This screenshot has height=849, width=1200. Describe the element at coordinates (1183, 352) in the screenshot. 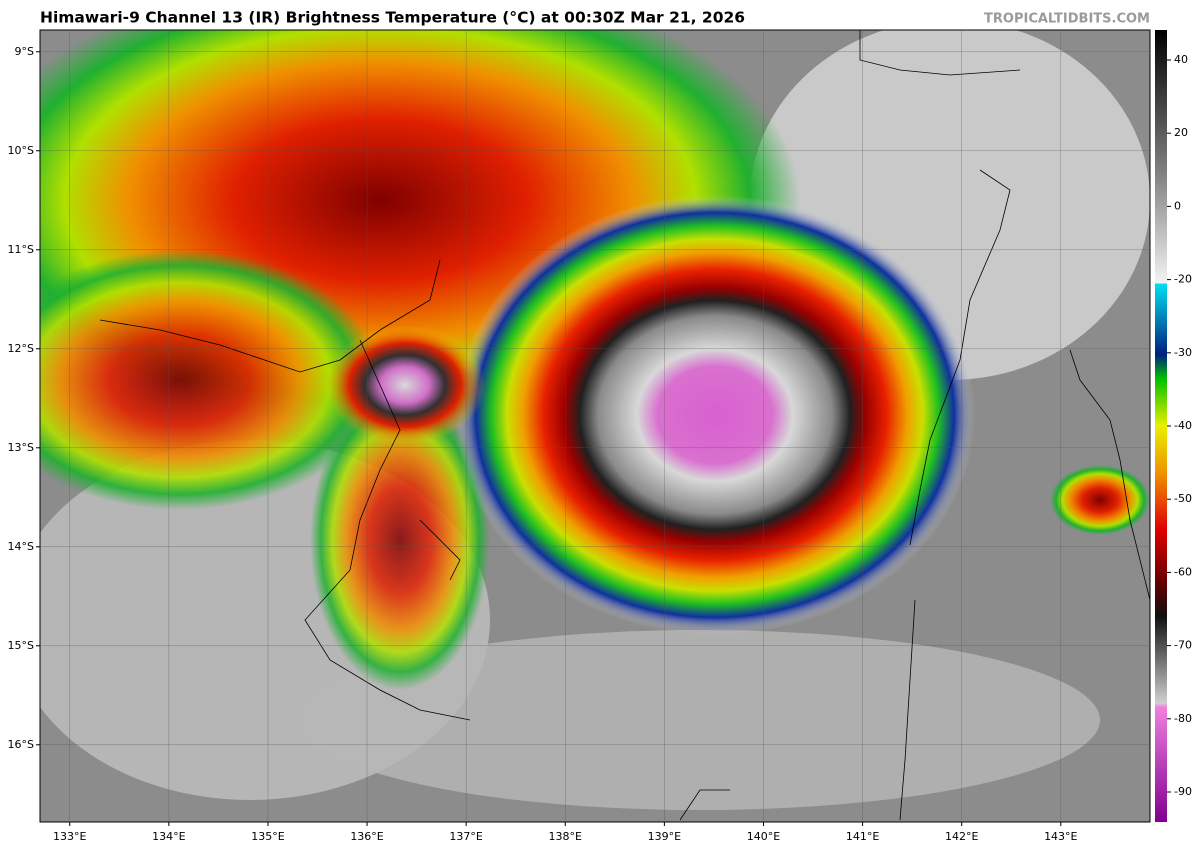

I see `colorbar-label: -30` at that location.